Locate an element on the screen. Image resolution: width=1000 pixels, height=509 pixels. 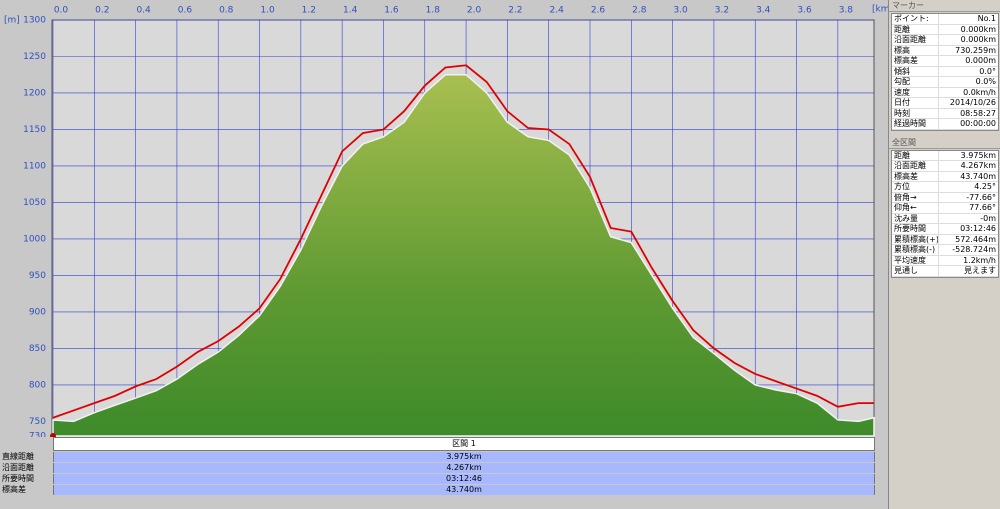
y-tick-label: 1200 is located at coordinates (34, 93).